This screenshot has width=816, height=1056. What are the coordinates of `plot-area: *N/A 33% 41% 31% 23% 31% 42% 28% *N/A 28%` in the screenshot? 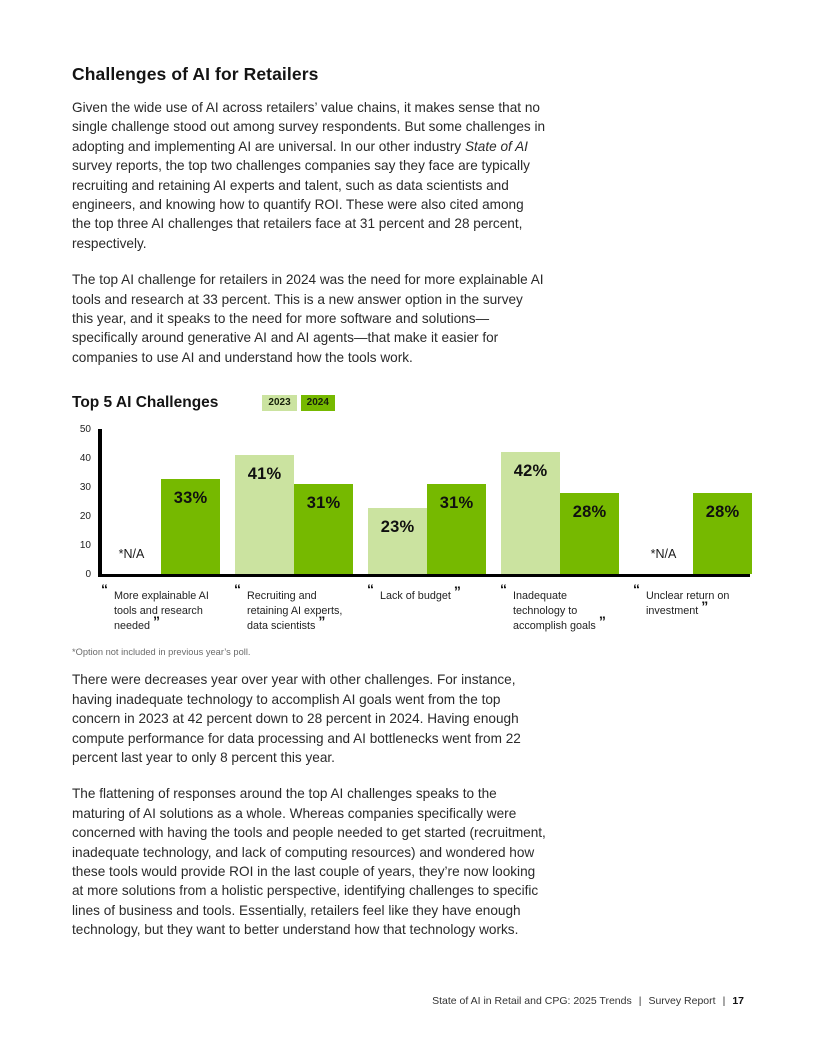 It's located at (425, 503).